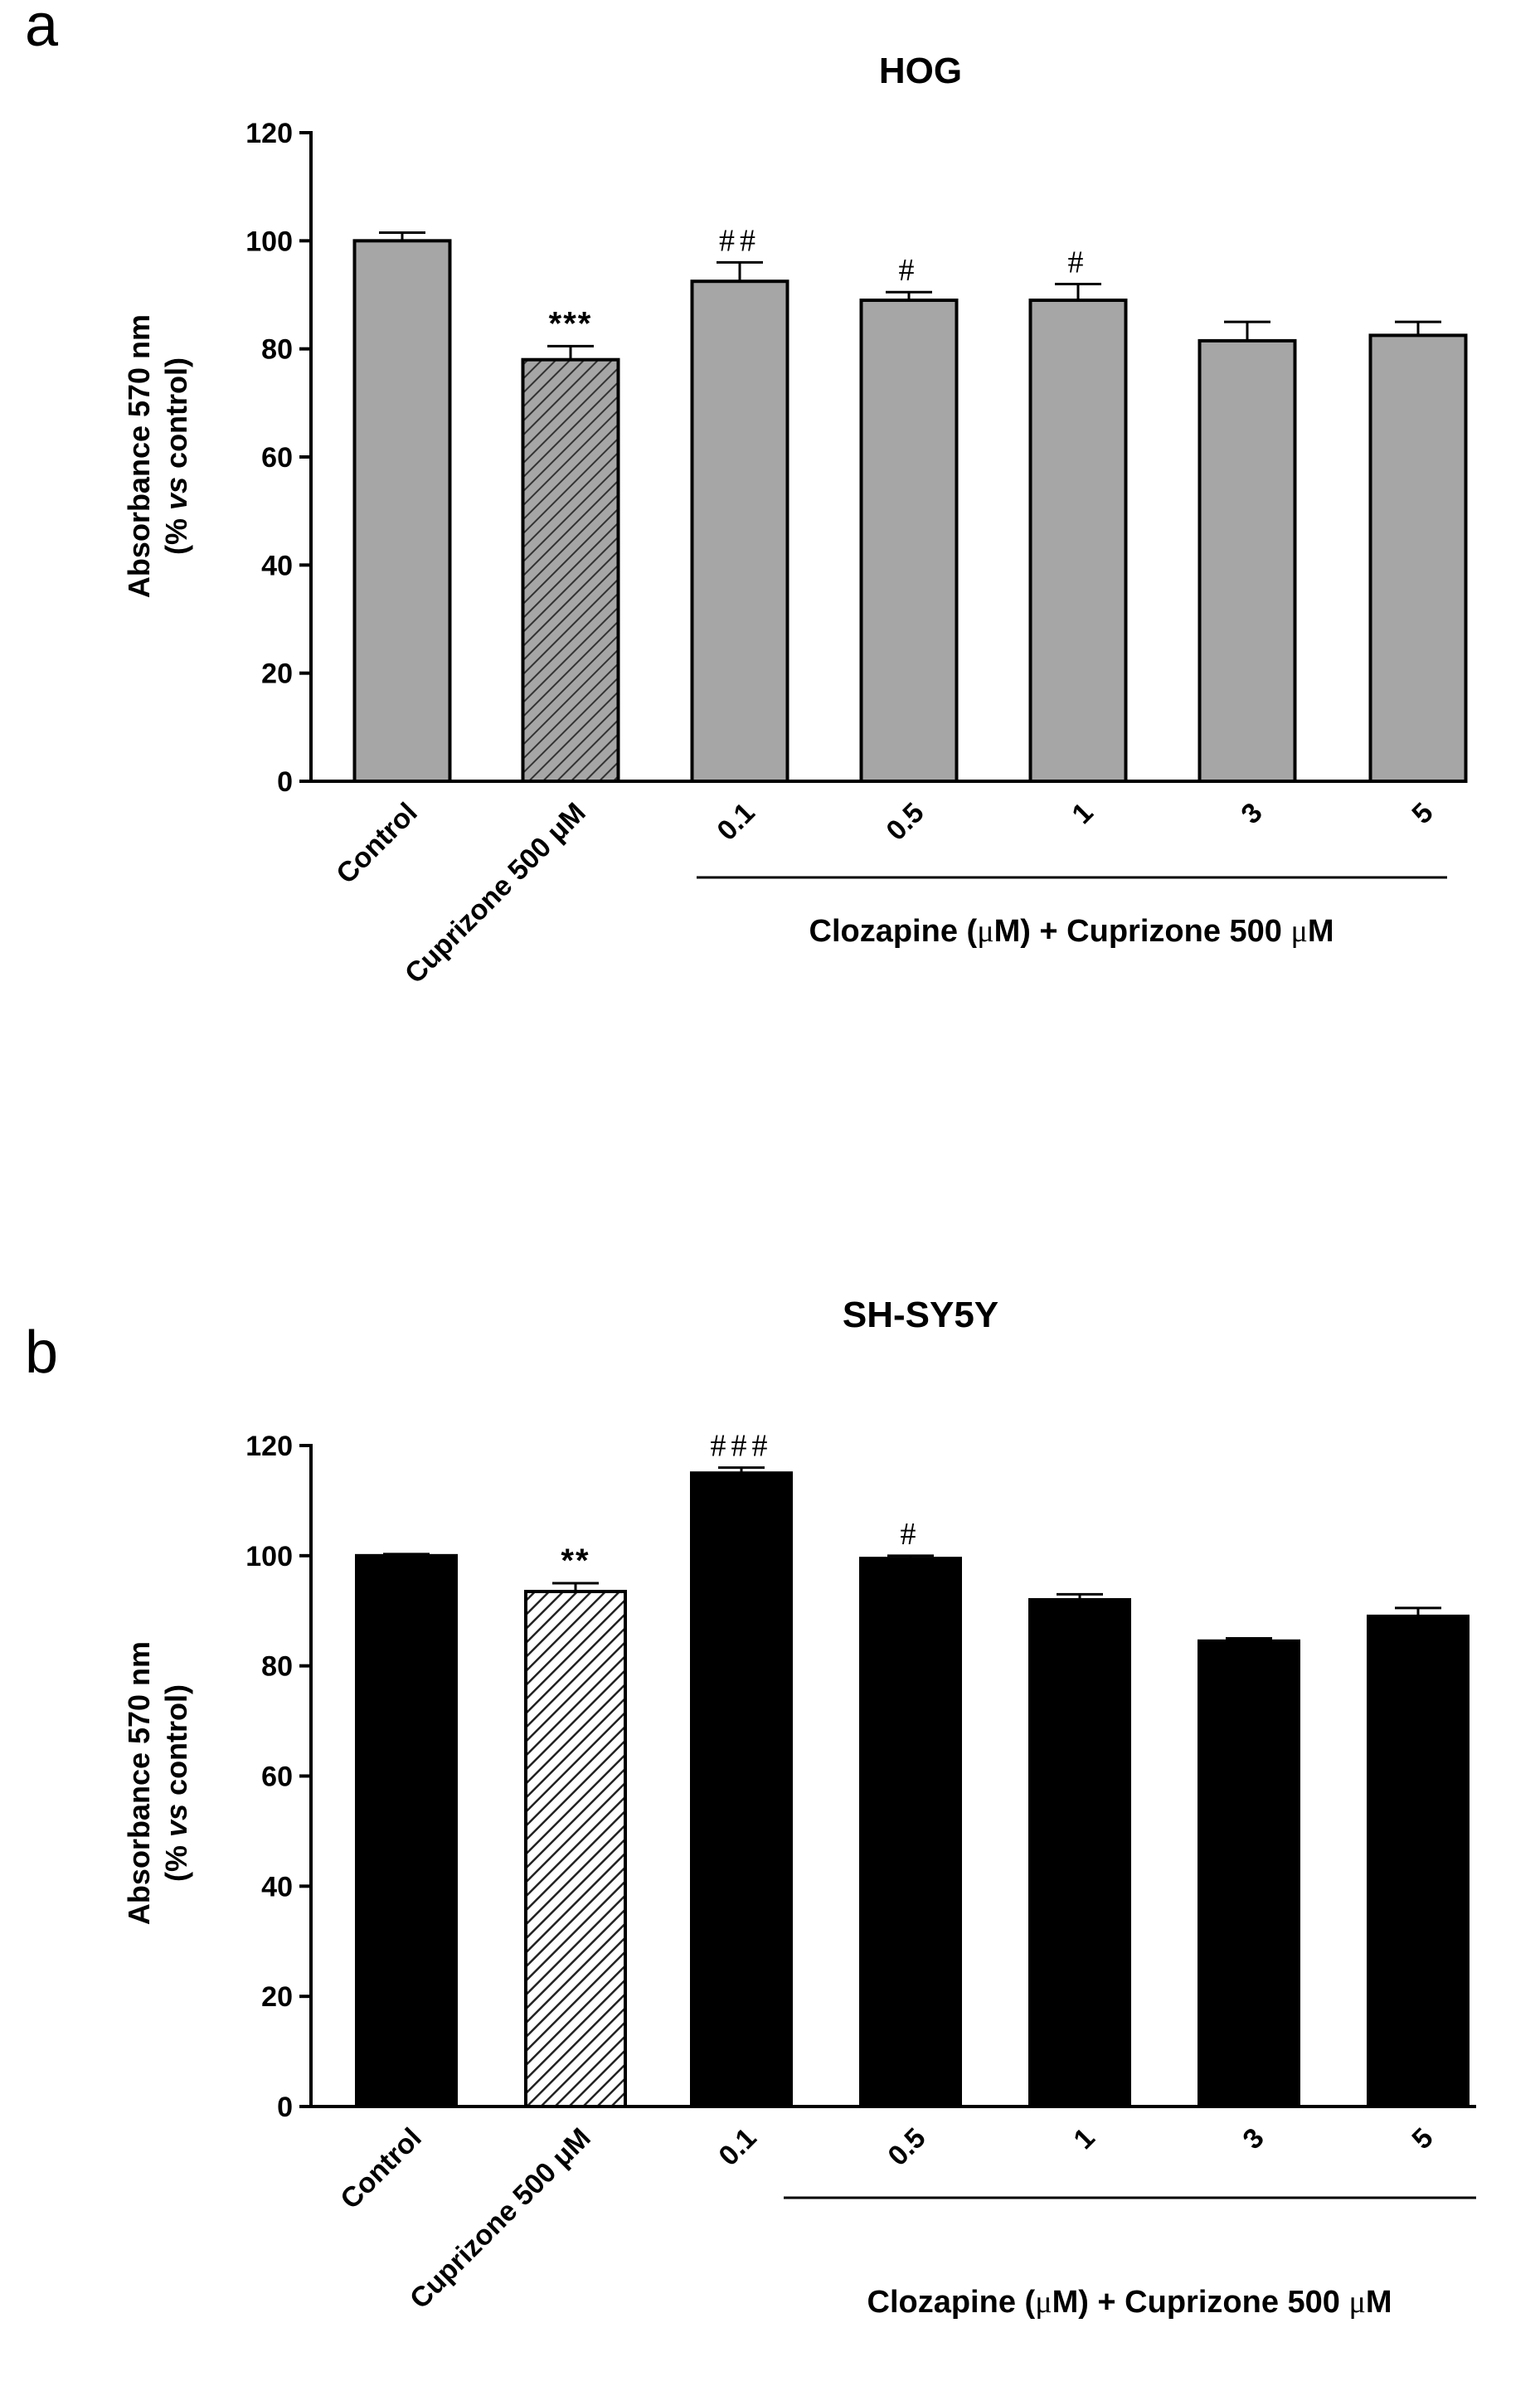 The height and width of the screenshot is (2386, 1540). Describe the element at coordinates (269, 241) in the screenshot. I see `panel-a-y-tick-label: 100` at that location.